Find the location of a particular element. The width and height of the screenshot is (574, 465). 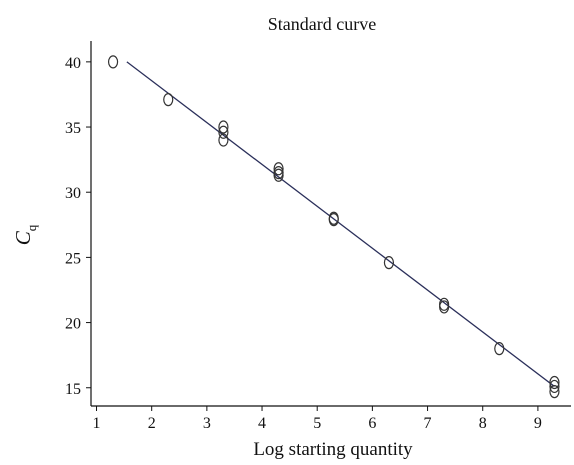

y-tick-label: 25 is located at coordinates (73, 258).